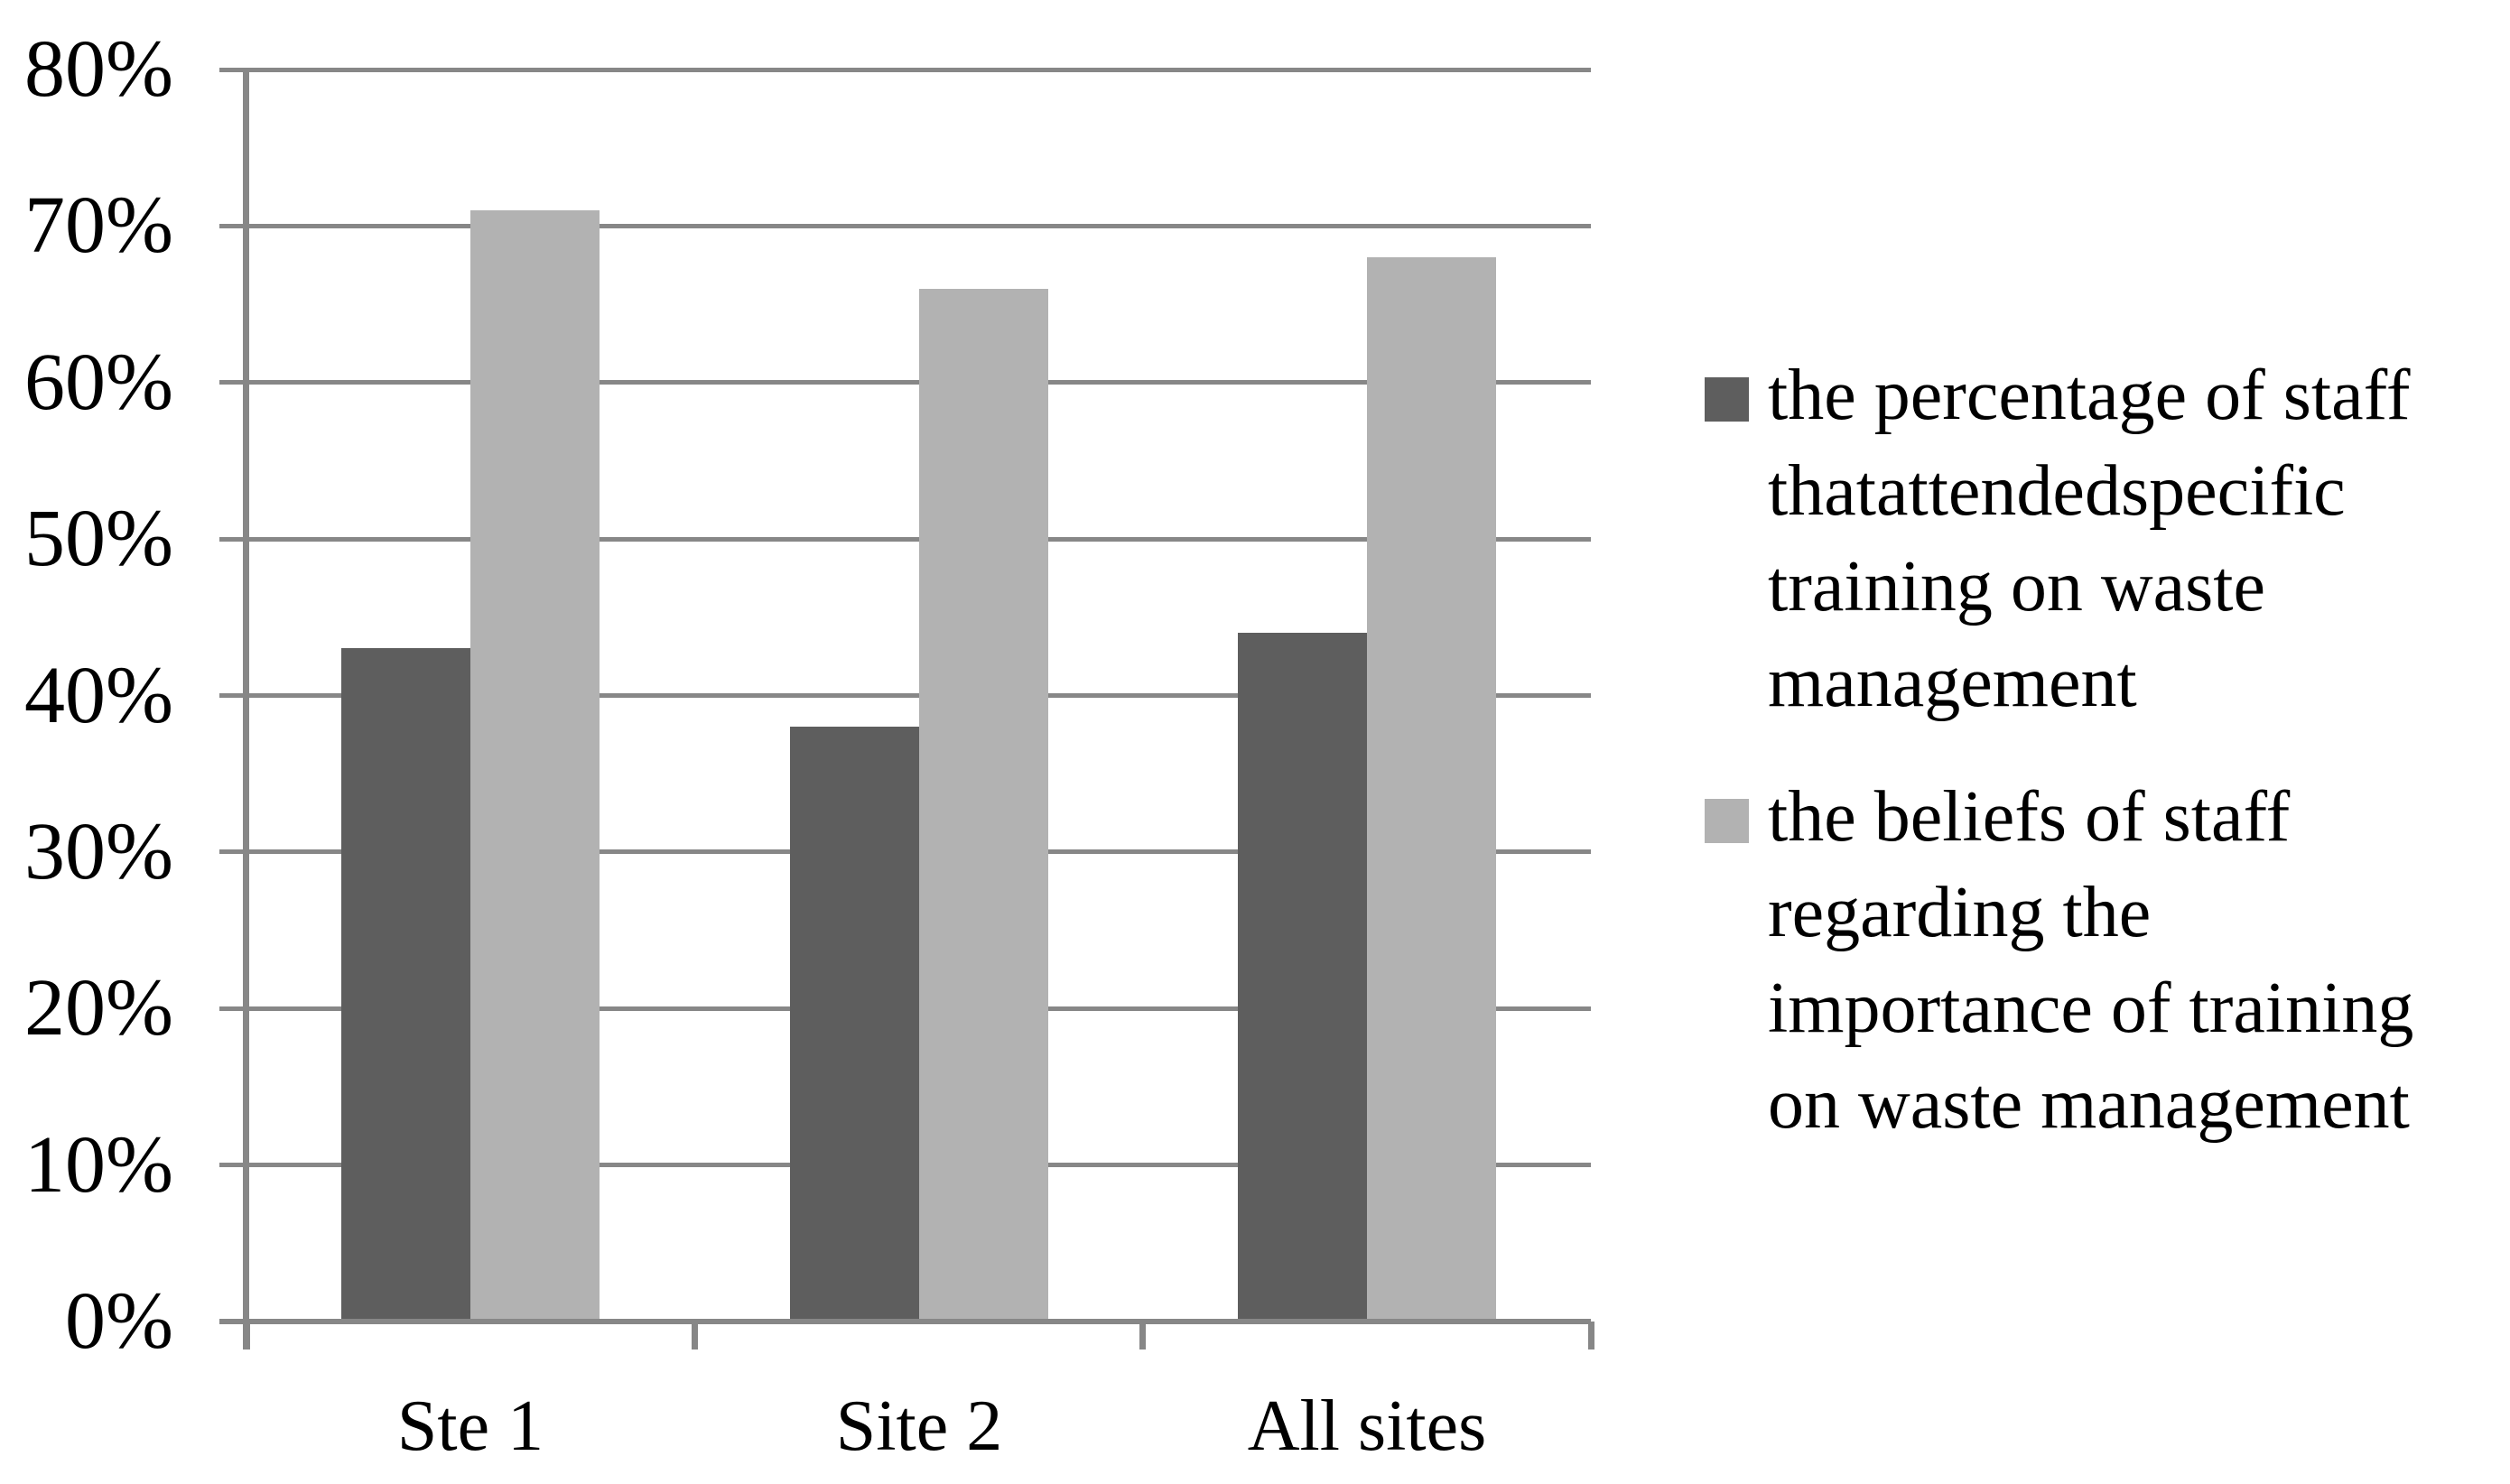  What do you see at coordinates (2057, 491) in the screenshot?
I see `legend-label-line: thatattendedspecific` at bounding box center [2057, 491].